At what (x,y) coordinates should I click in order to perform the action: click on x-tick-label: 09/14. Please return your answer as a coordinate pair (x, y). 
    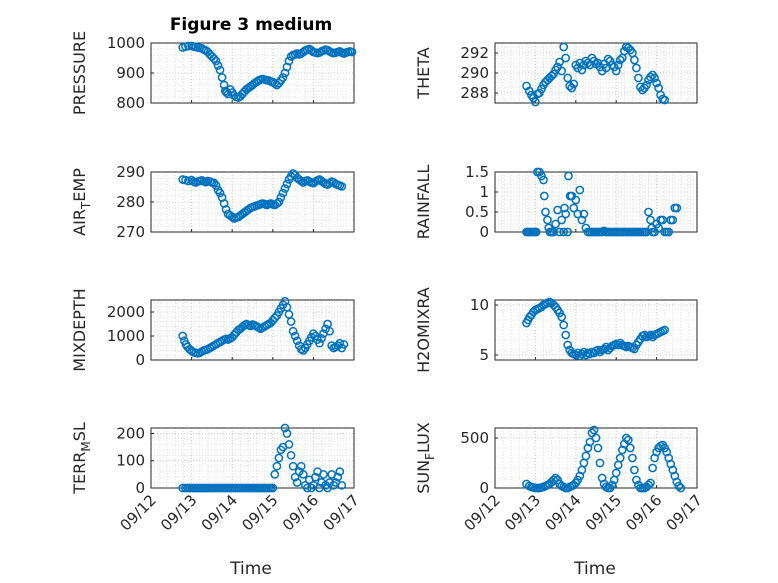
    Looking at the image, I should click on (219, 512).